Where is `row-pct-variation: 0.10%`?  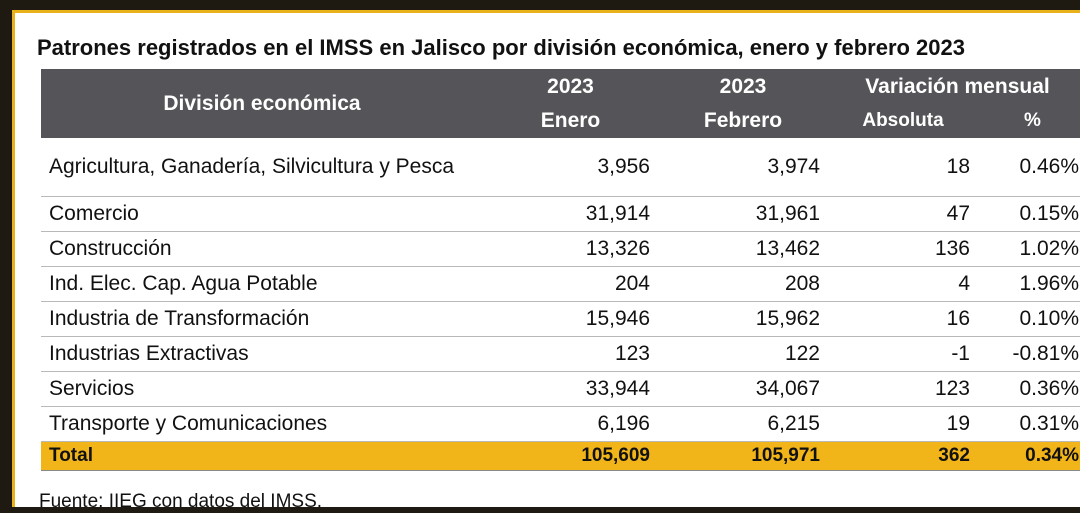
row-pct-variation: 0.10% is located at coordinates (1029, 319).